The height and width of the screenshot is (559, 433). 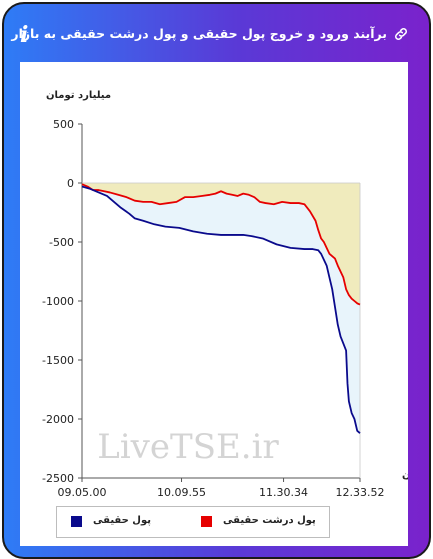 I want to click on x-tick-label-2: 11.30.34, so click(x=283, y=492).